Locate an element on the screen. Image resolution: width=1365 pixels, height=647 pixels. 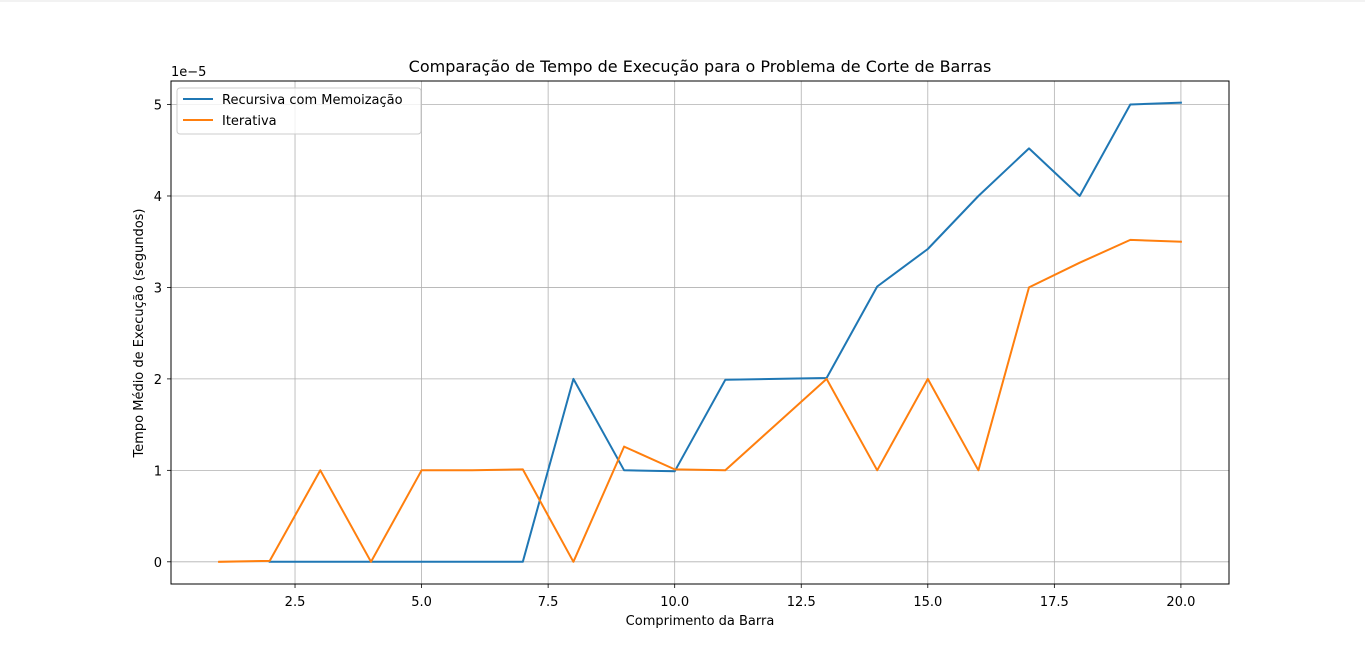
x-tick-label: 15.0 is located at coordinates (927, 602).